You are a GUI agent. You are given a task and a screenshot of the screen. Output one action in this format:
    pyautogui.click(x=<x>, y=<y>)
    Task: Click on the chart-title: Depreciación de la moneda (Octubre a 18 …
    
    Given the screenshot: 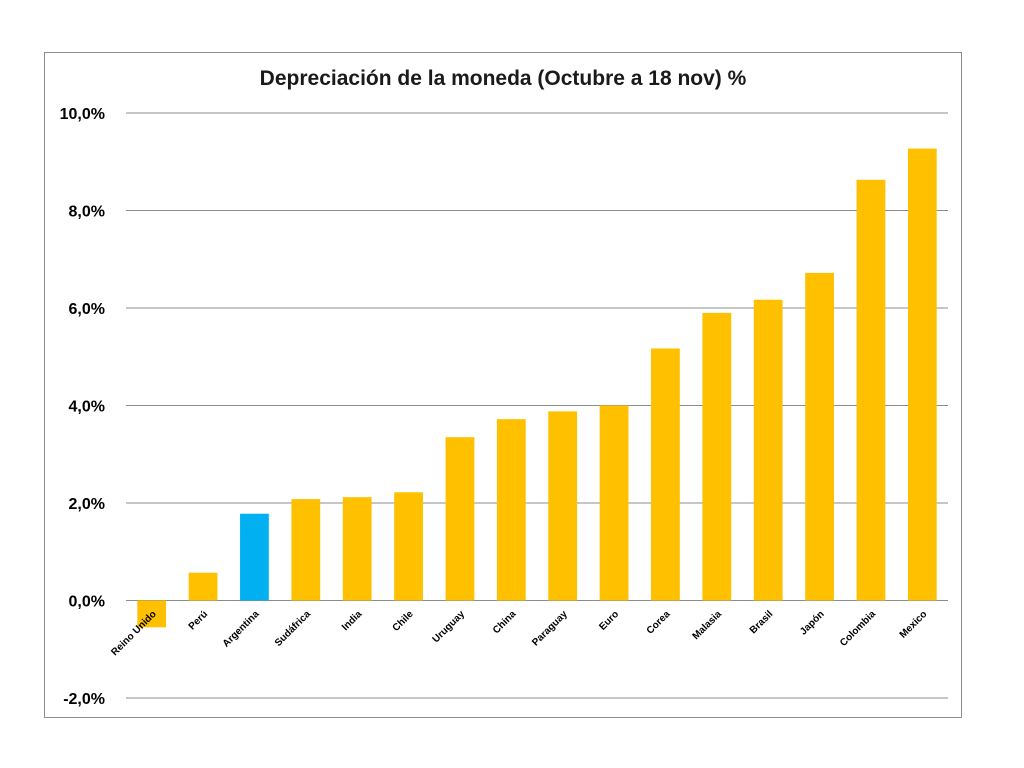 What is the action you would take?
    pyautogui.click(x=503, y=78)
    